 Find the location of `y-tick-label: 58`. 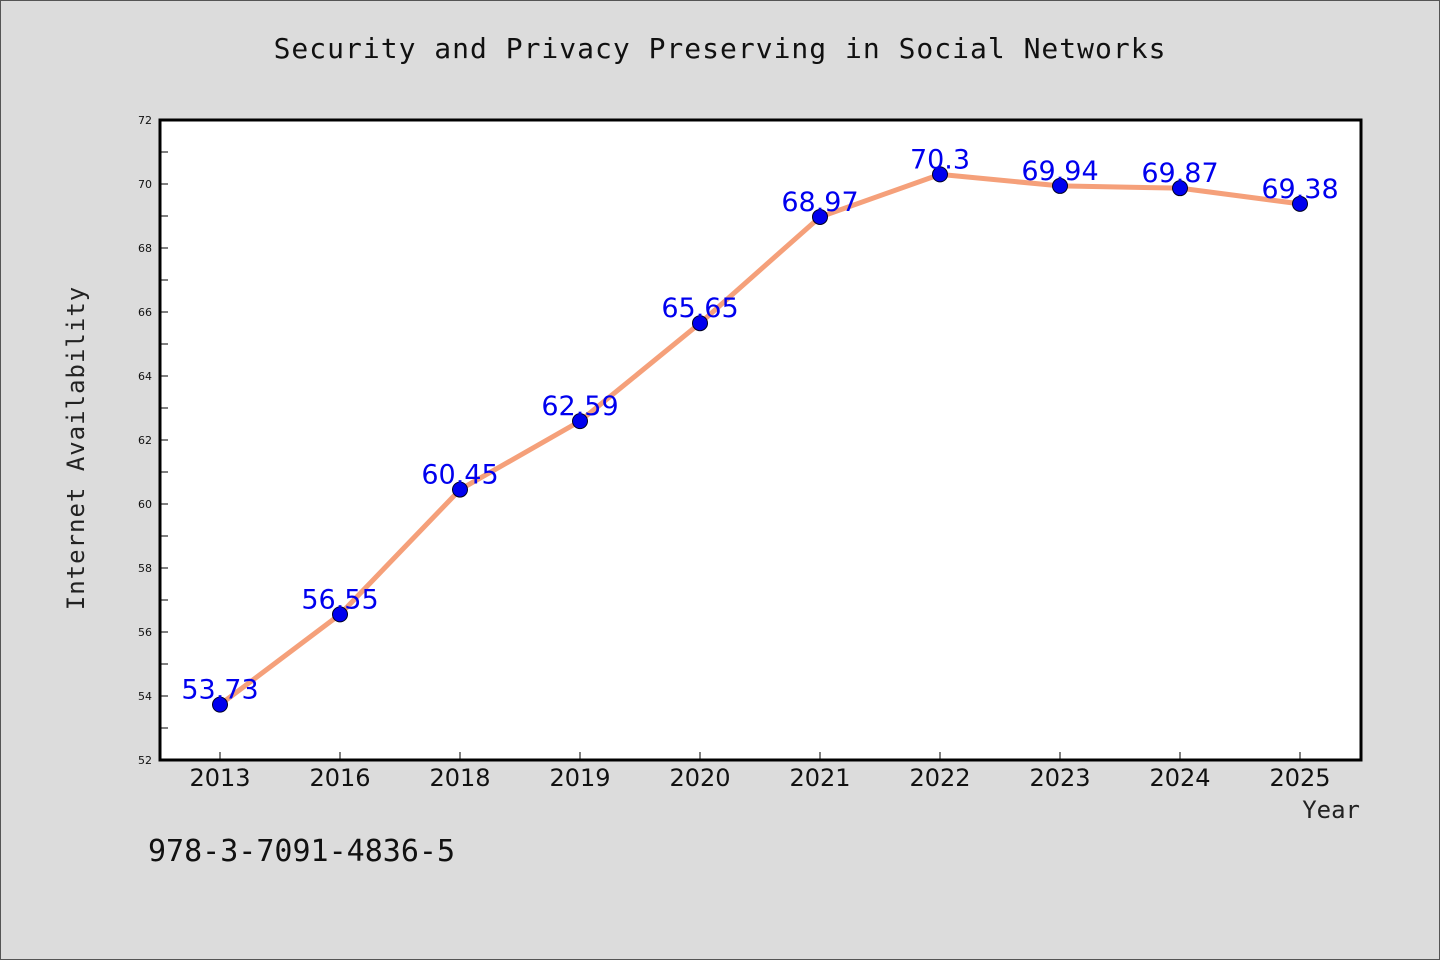

y-tick-label: 58 is located at coordinates (145, 568).